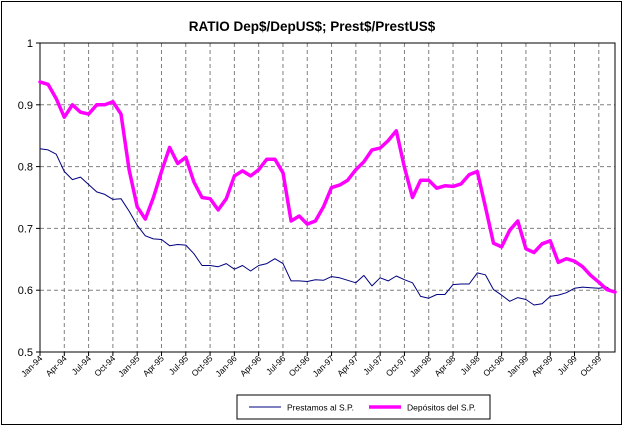 The image size is (624, 427). Describe the element at coordinates (179, 365) in the screenshot. I see `x-tick-label: Jul-95` at that location.